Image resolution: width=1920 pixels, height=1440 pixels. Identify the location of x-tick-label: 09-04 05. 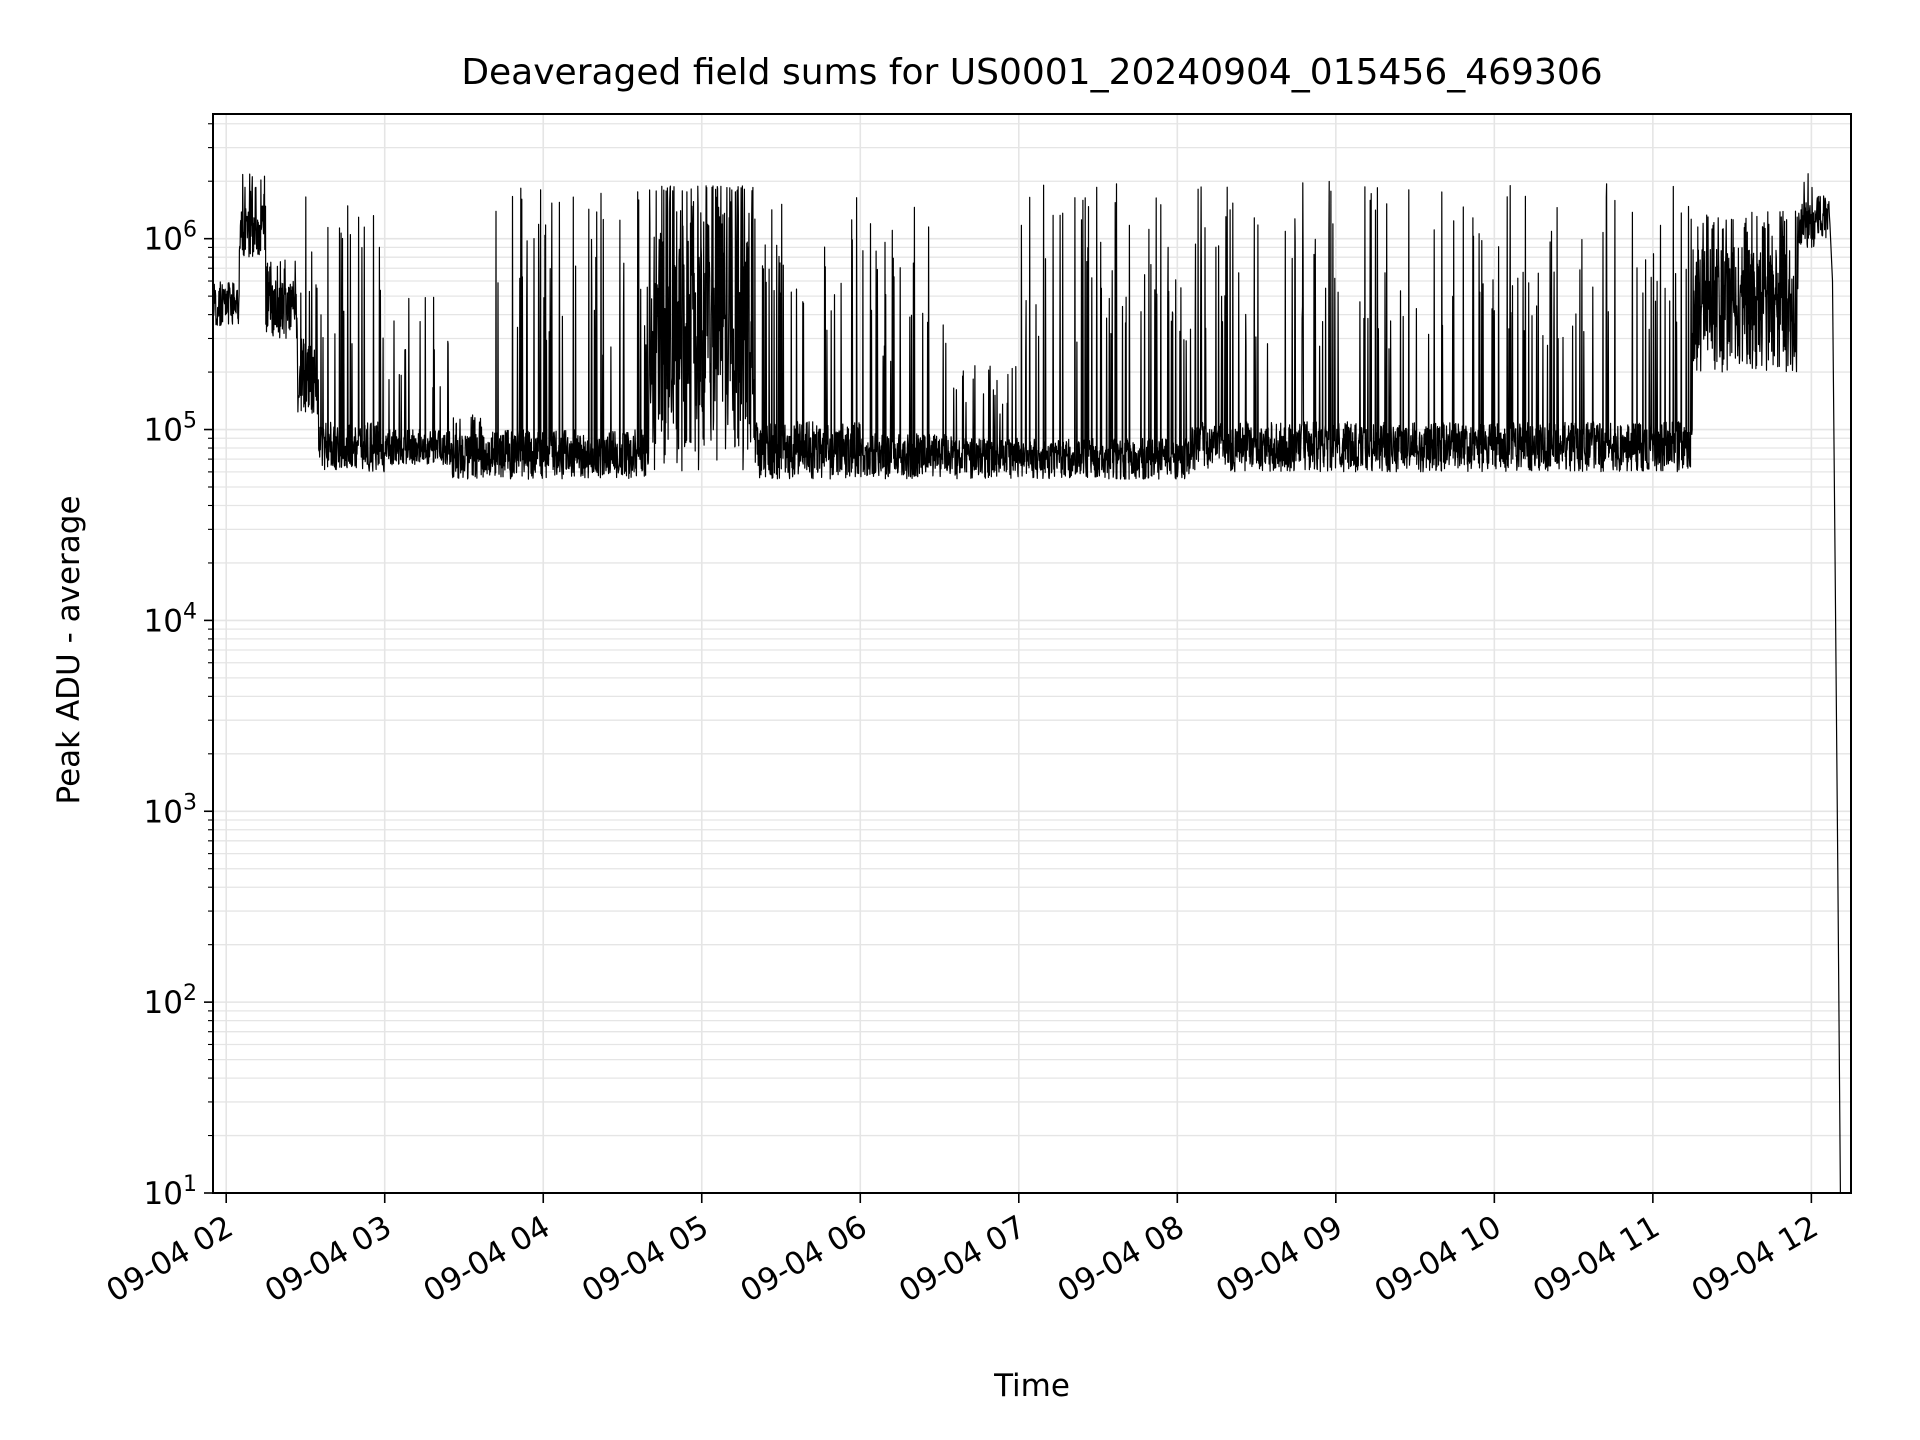
(645, 1259).